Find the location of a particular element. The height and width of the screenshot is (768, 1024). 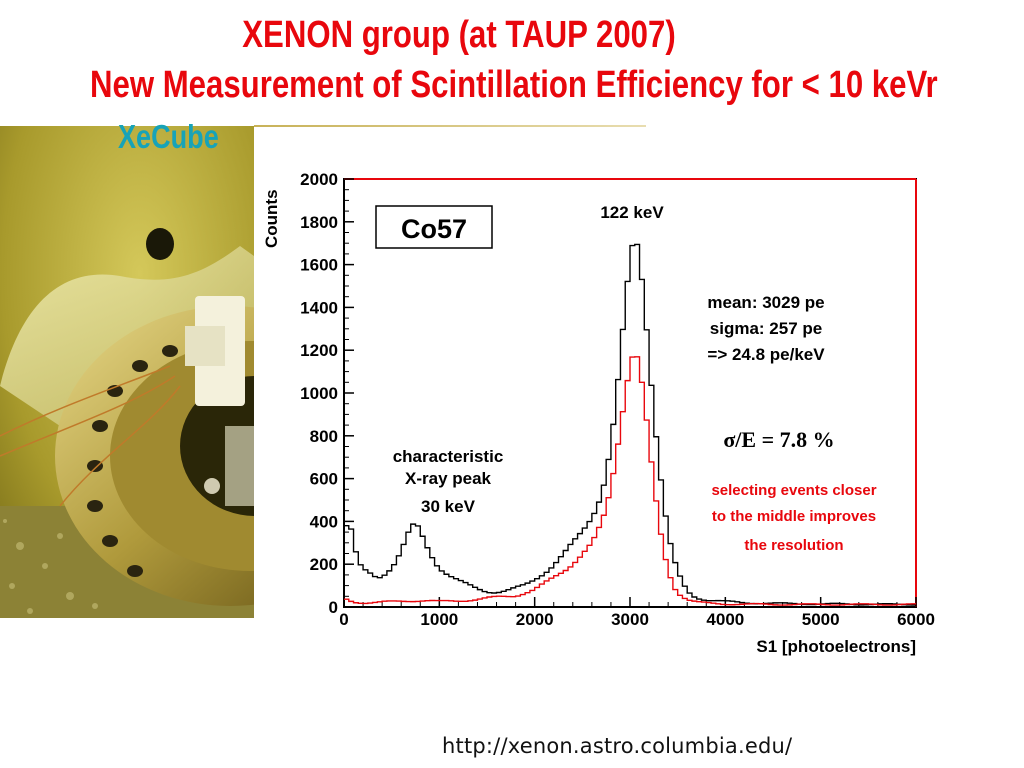

y-axis-label: Counts is located at coordinates (271, 218).